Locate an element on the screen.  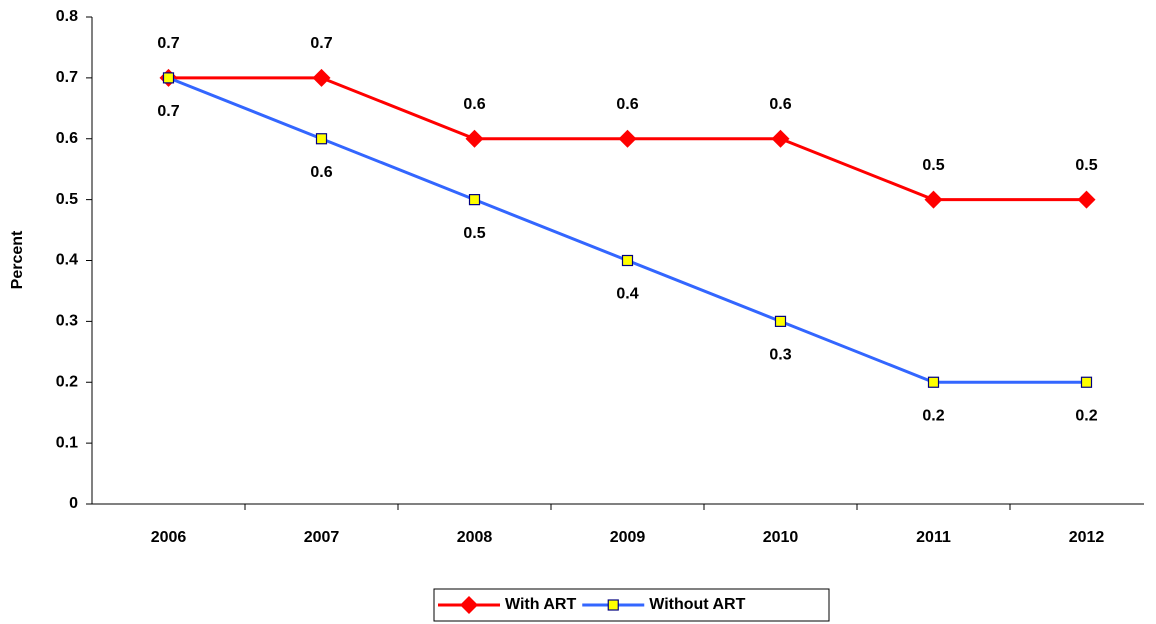
x-tick-label: 2007 is located at coordinates (322, 537).